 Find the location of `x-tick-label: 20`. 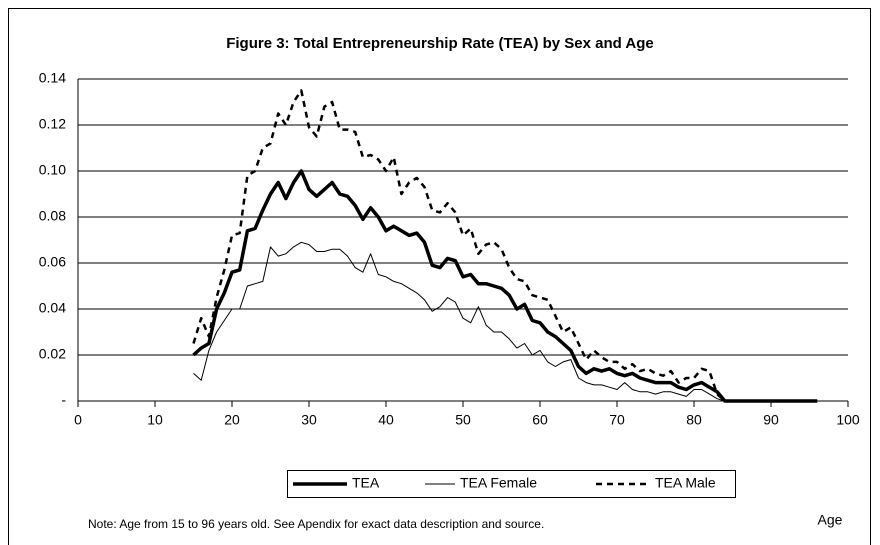

x-tick-label: 20 is located at coordinates (232, 420).